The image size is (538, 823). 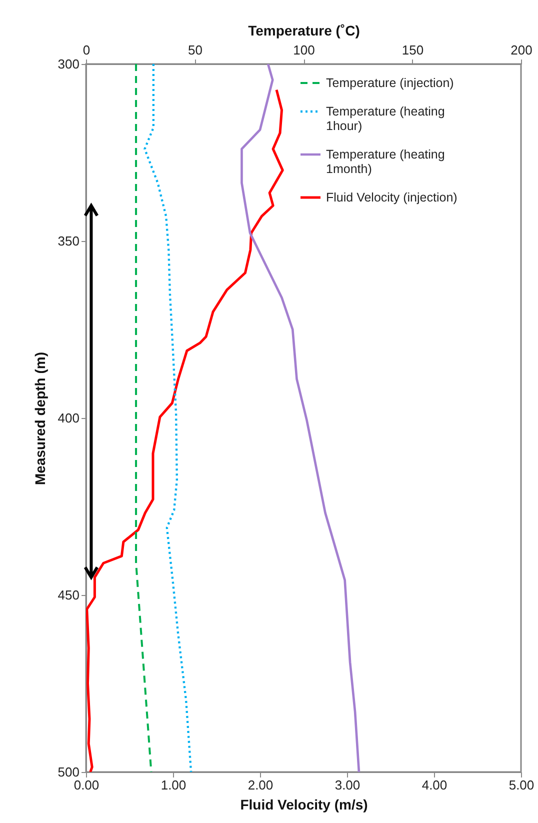 What do you see at coordinates (521, 50) in the screenshot?
I see `x2-tick-label: 200` at bounding box center [521, 50].